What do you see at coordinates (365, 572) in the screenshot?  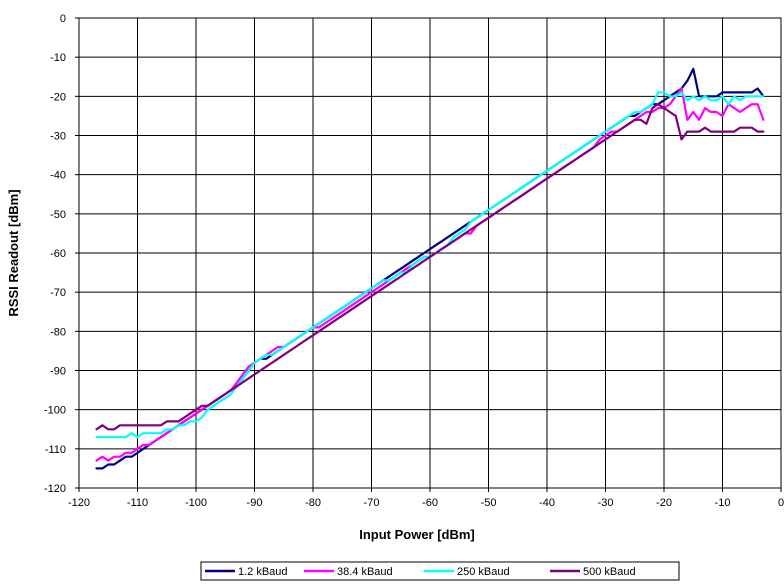 I see `legend-label-38-4-kbaud: 38.4 kBaud` at bounding box center [365, 572].